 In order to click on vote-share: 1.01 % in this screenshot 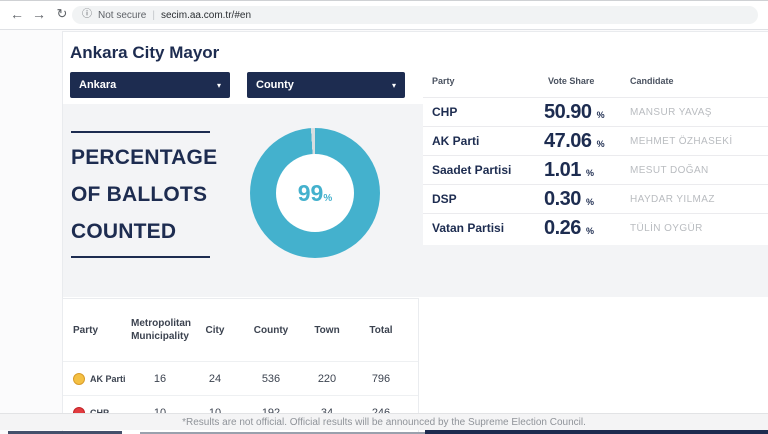, I will do `click(569, 169)`.